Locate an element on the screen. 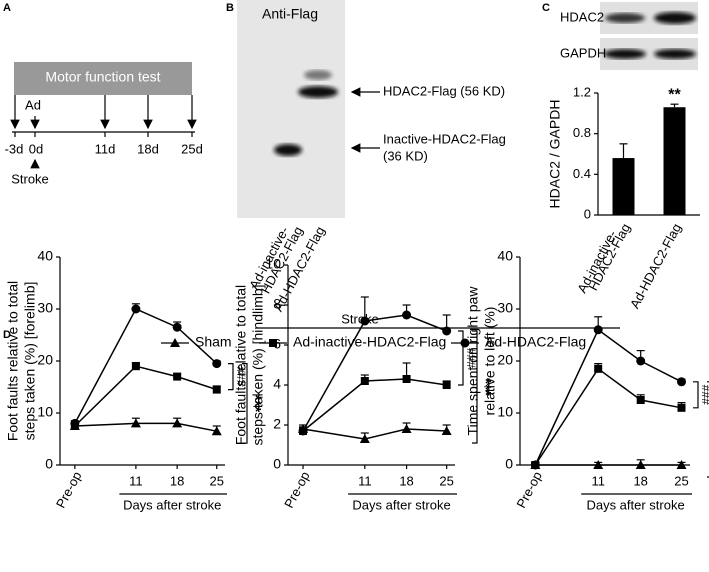 The image size is (709, 572). timeline-tick: 25d is located at coordinates (192, 148).